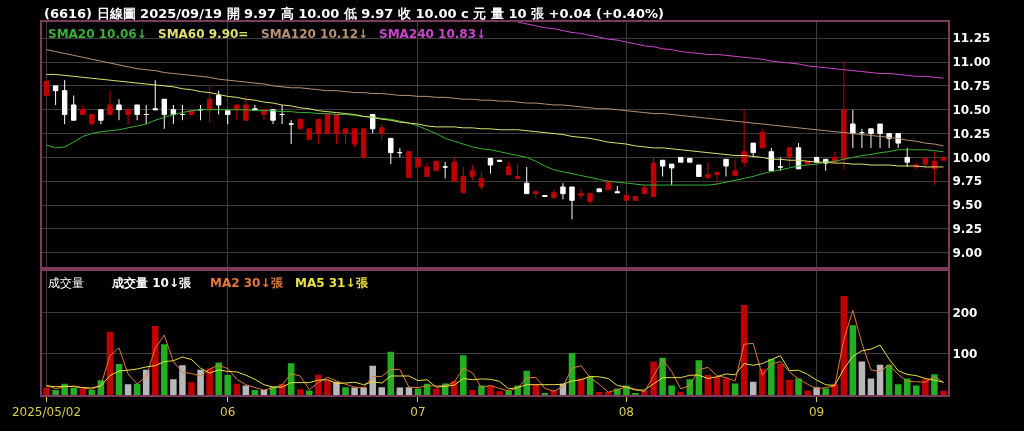 The image size is (1024, 431). Describe the element at coordinates (971, 62) in the screenshot. I see `y-tick-label: 11.00` at that location.